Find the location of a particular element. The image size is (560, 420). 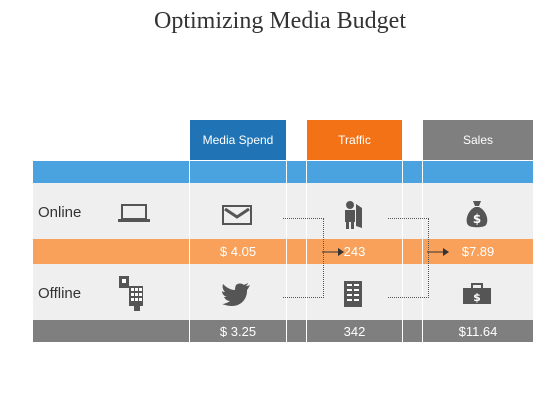

header-media-spend: Media Spend is located at coordinates (238, 140).